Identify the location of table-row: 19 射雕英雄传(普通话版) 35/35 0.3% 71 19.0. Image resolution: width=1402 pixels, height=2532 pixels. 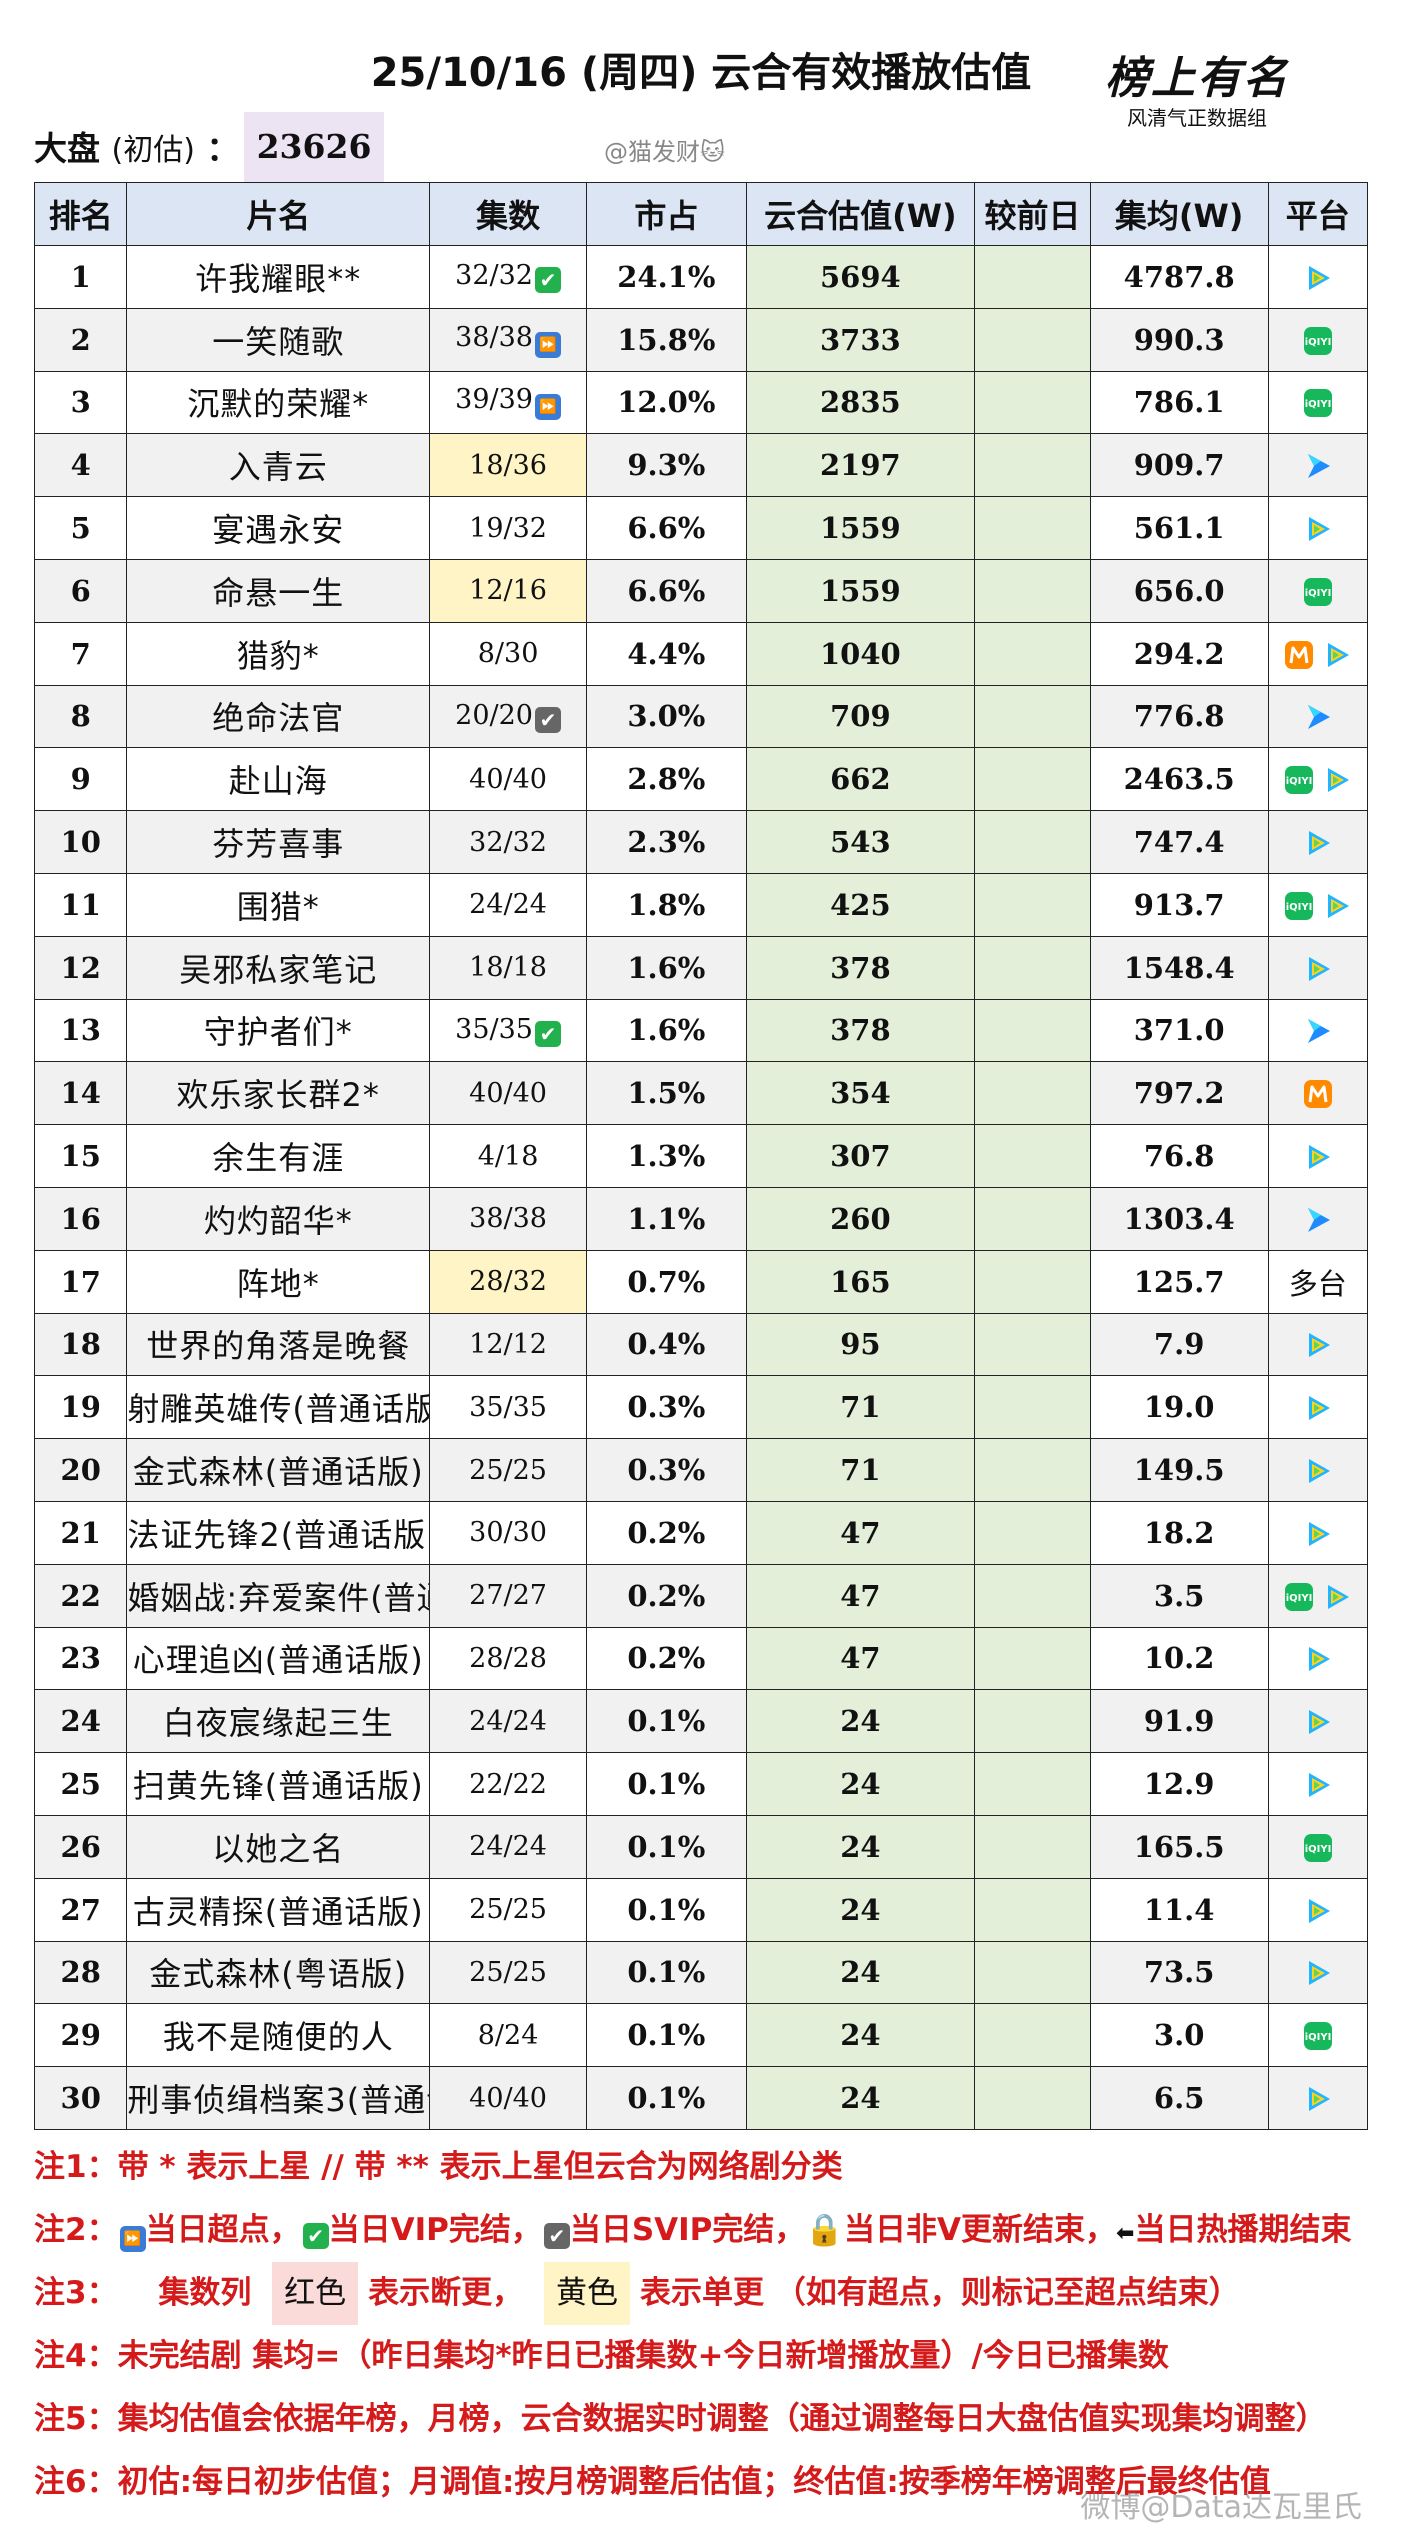
(701, 1407).